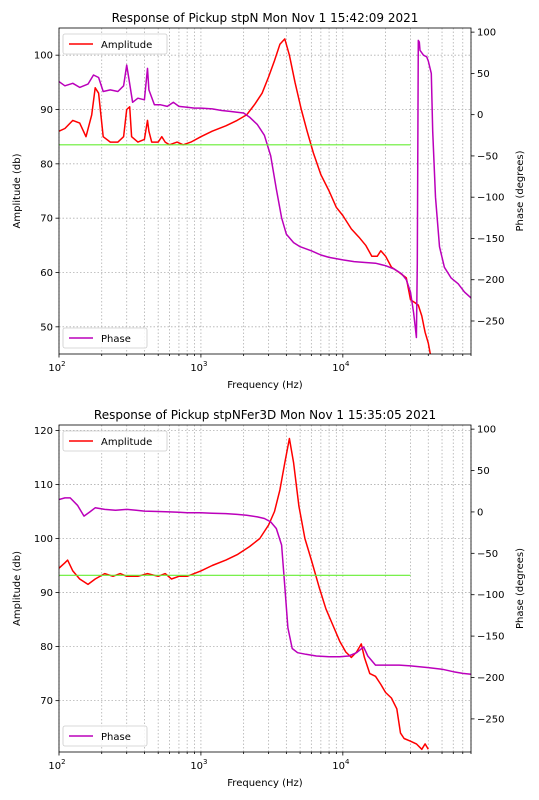  I want to click on y-tick-label: 50, so click(46, 327).